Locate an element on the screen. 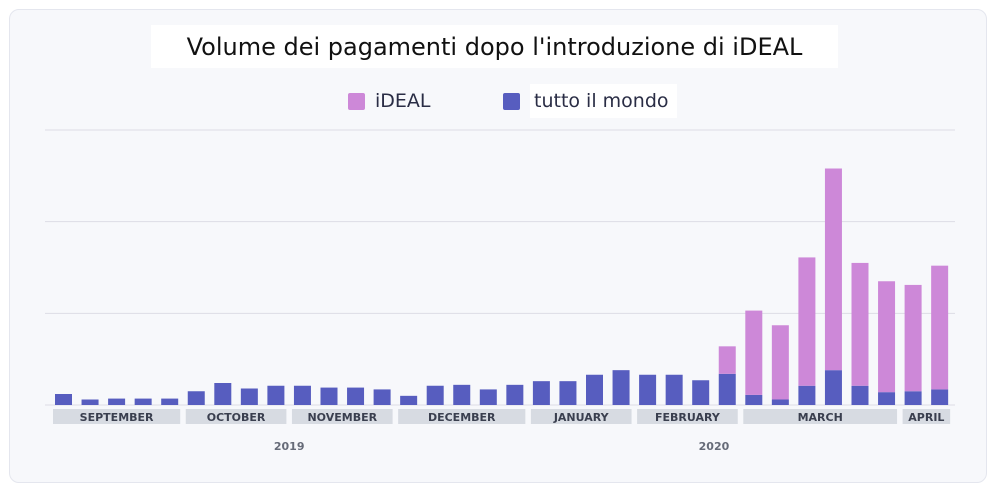  month-label: OCTOBER is located at coordinates (236, 417).